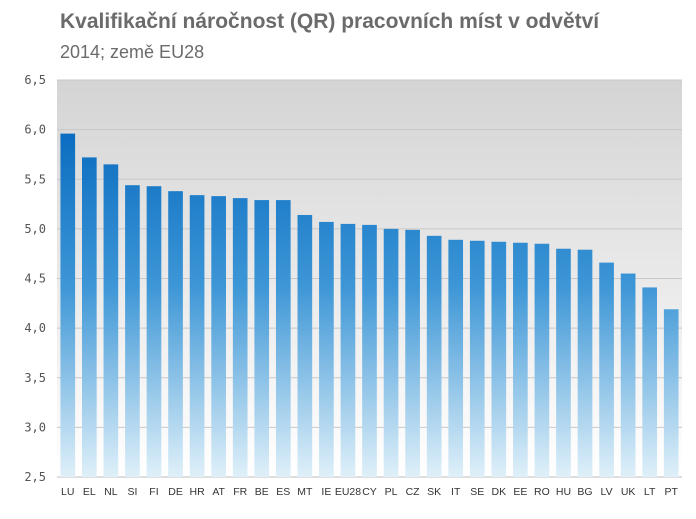 The height and width of the screenshot is (519, 696). I want to click on bar-lv, so click(606, 369).